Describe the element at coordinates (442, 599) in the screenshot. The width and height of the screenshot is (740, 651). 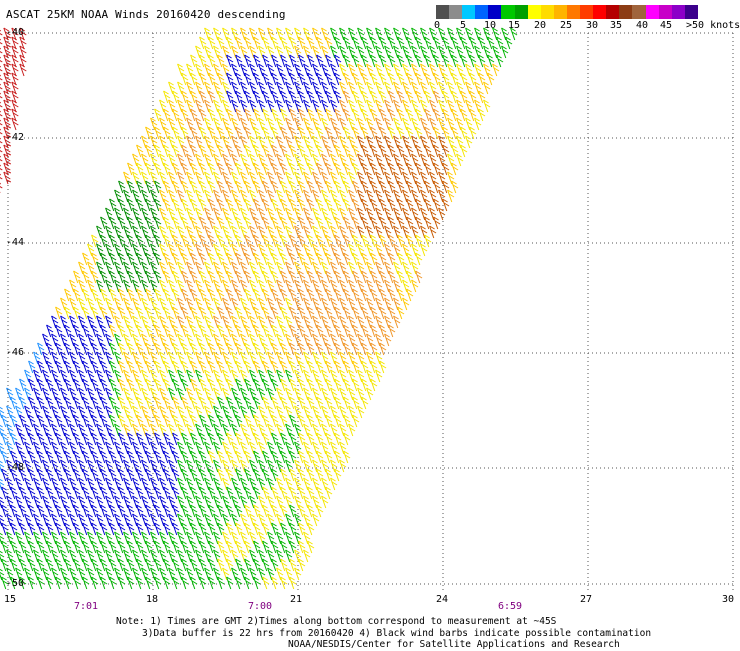
I see `lon-label: 24` at that location.